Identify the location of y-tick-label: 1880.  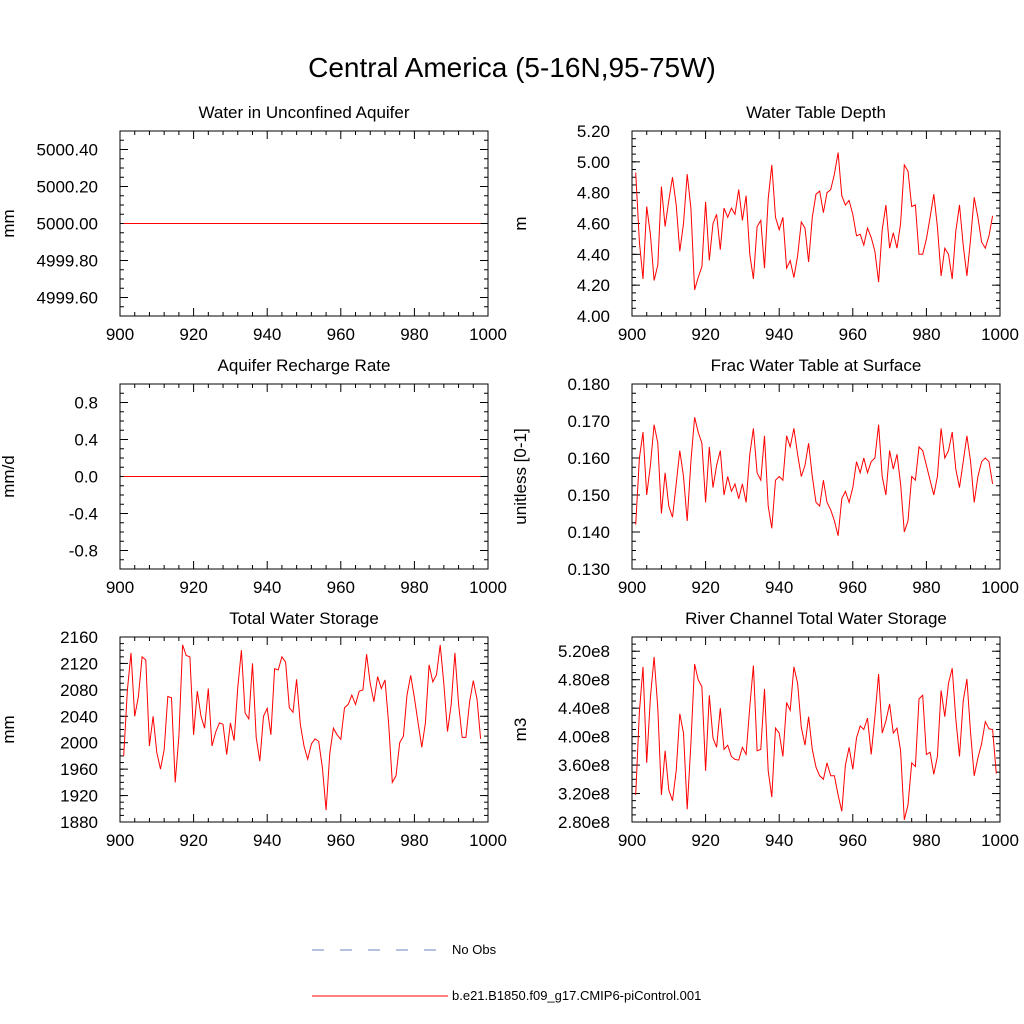
(79, 822).